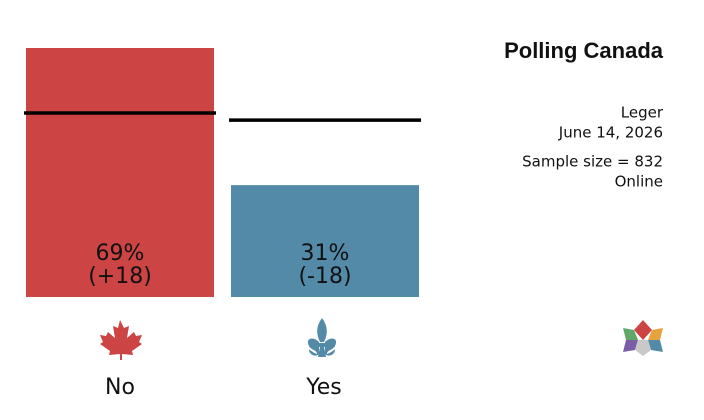  What do you see at coordinates (120, 387) in the screenshot?
I see `category-label: No` at bounding box center [120, 387].